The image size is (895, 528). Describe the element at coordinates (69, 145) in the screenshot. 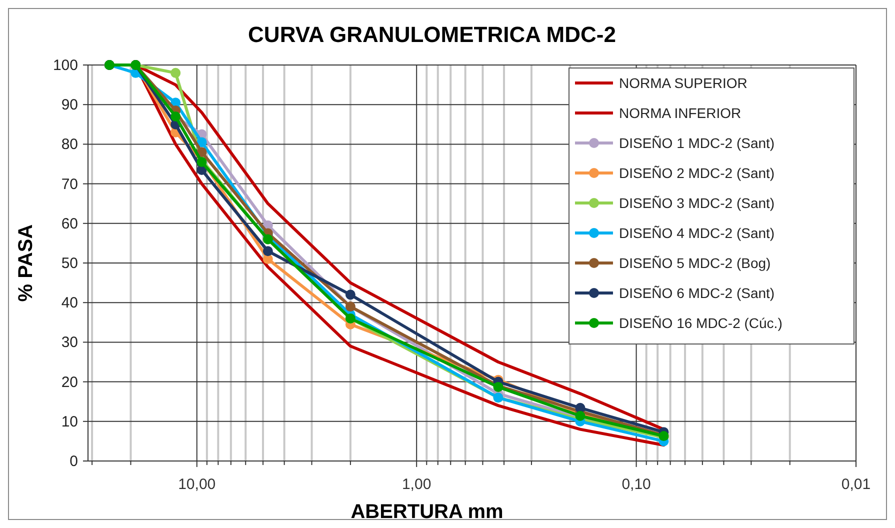

I see `y-tick-label: 80` at that location.